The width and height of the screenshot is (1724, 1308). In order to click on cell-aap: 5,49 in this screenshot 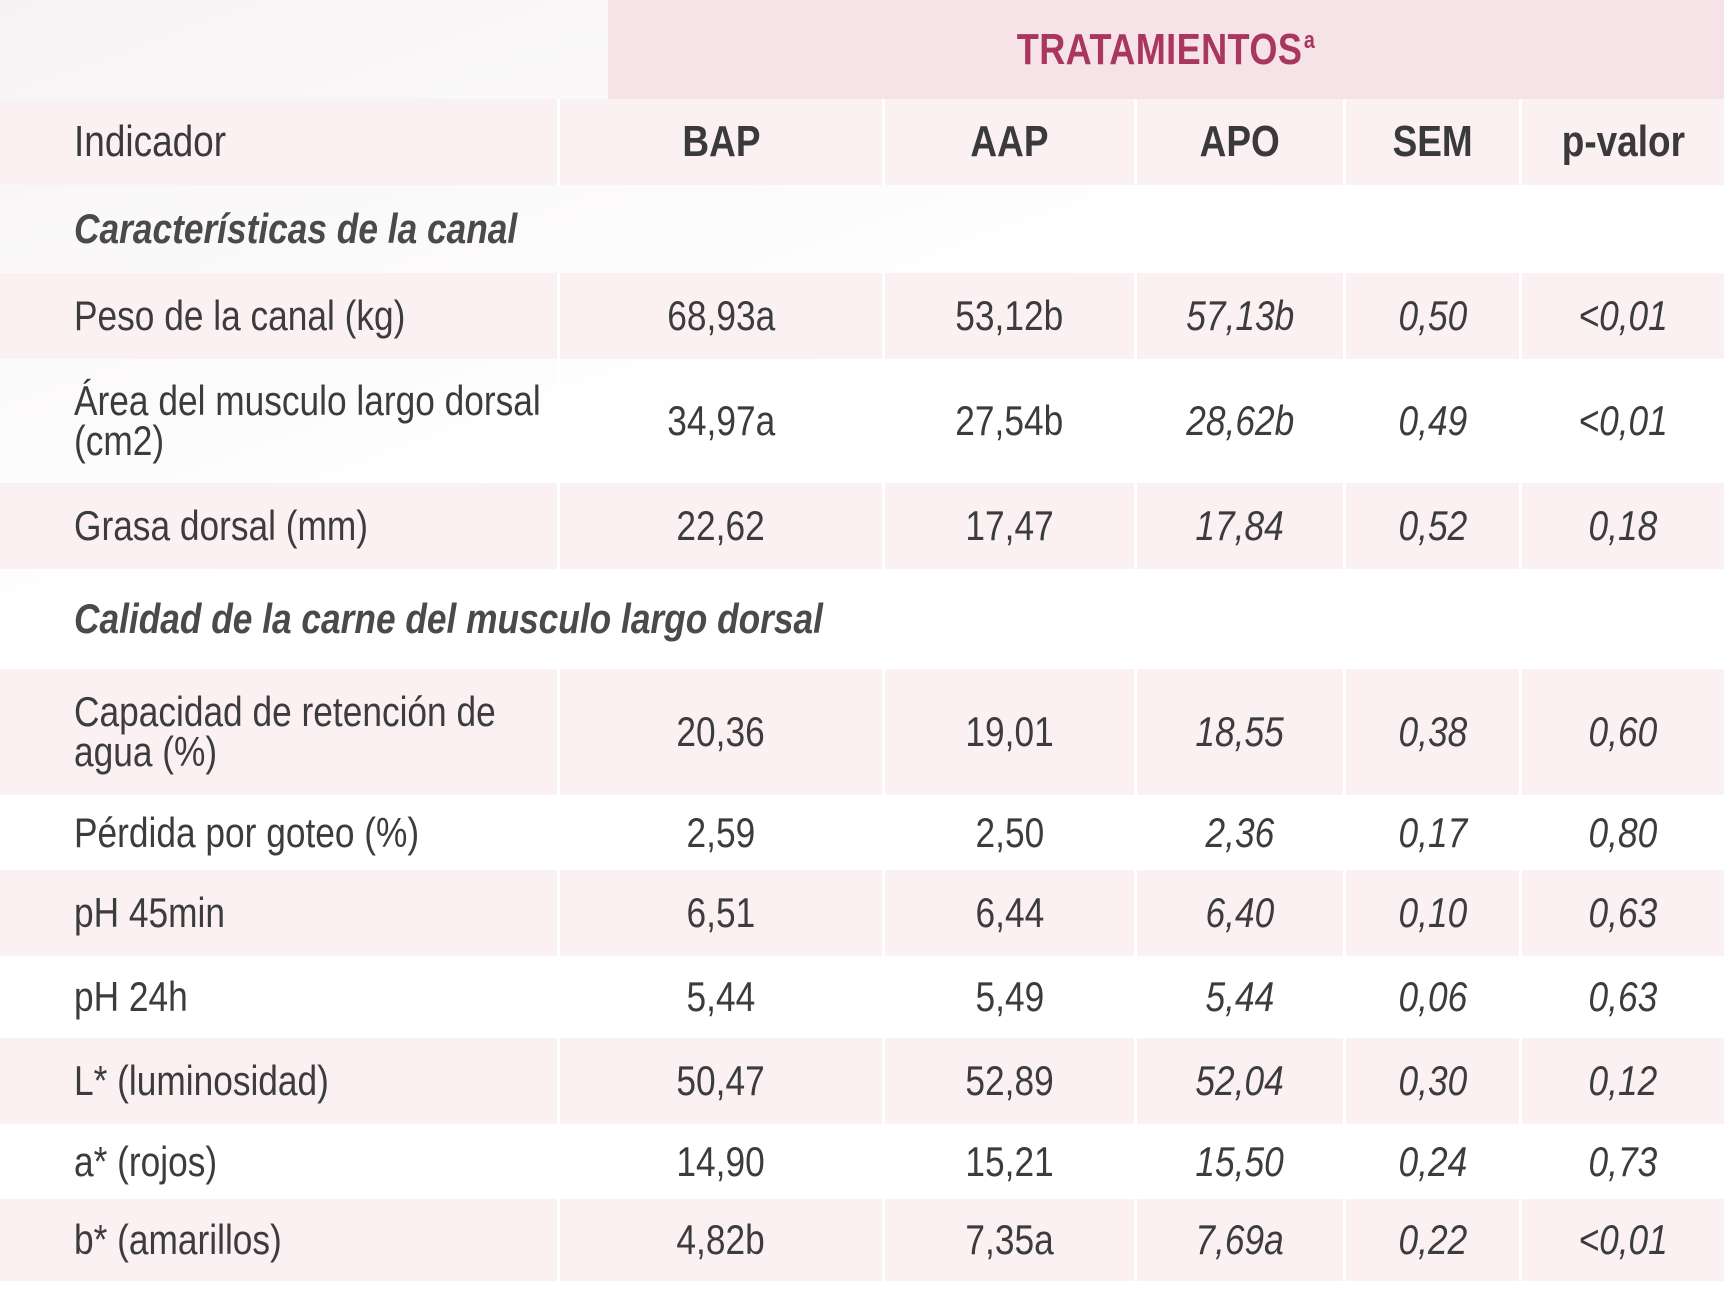, I will do `click(1008, 997)`.